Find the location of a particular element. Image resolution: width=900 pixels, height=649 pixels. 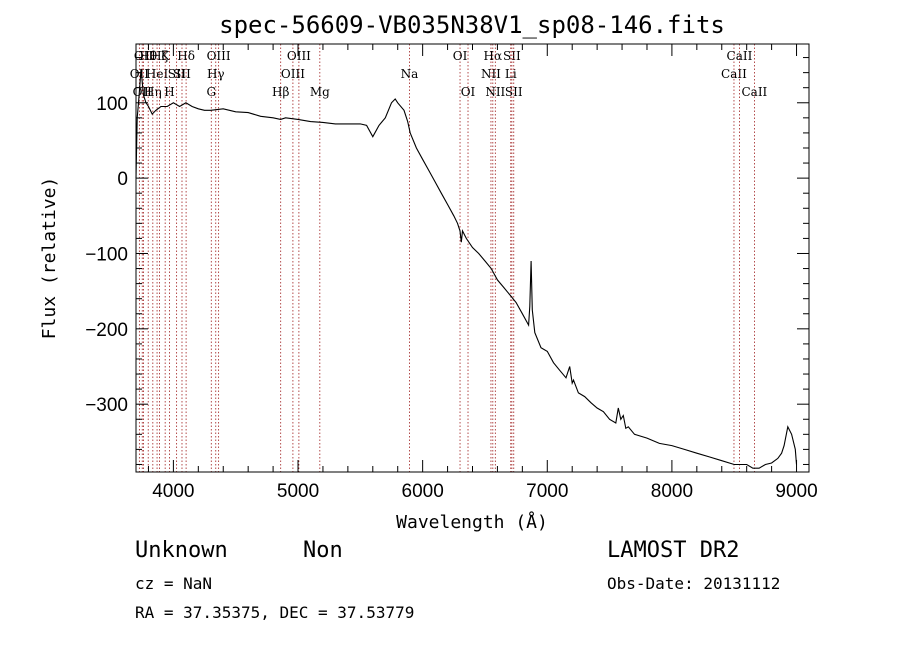

survey-text: LAMOST DR2 is located at coordinates (673, 550).